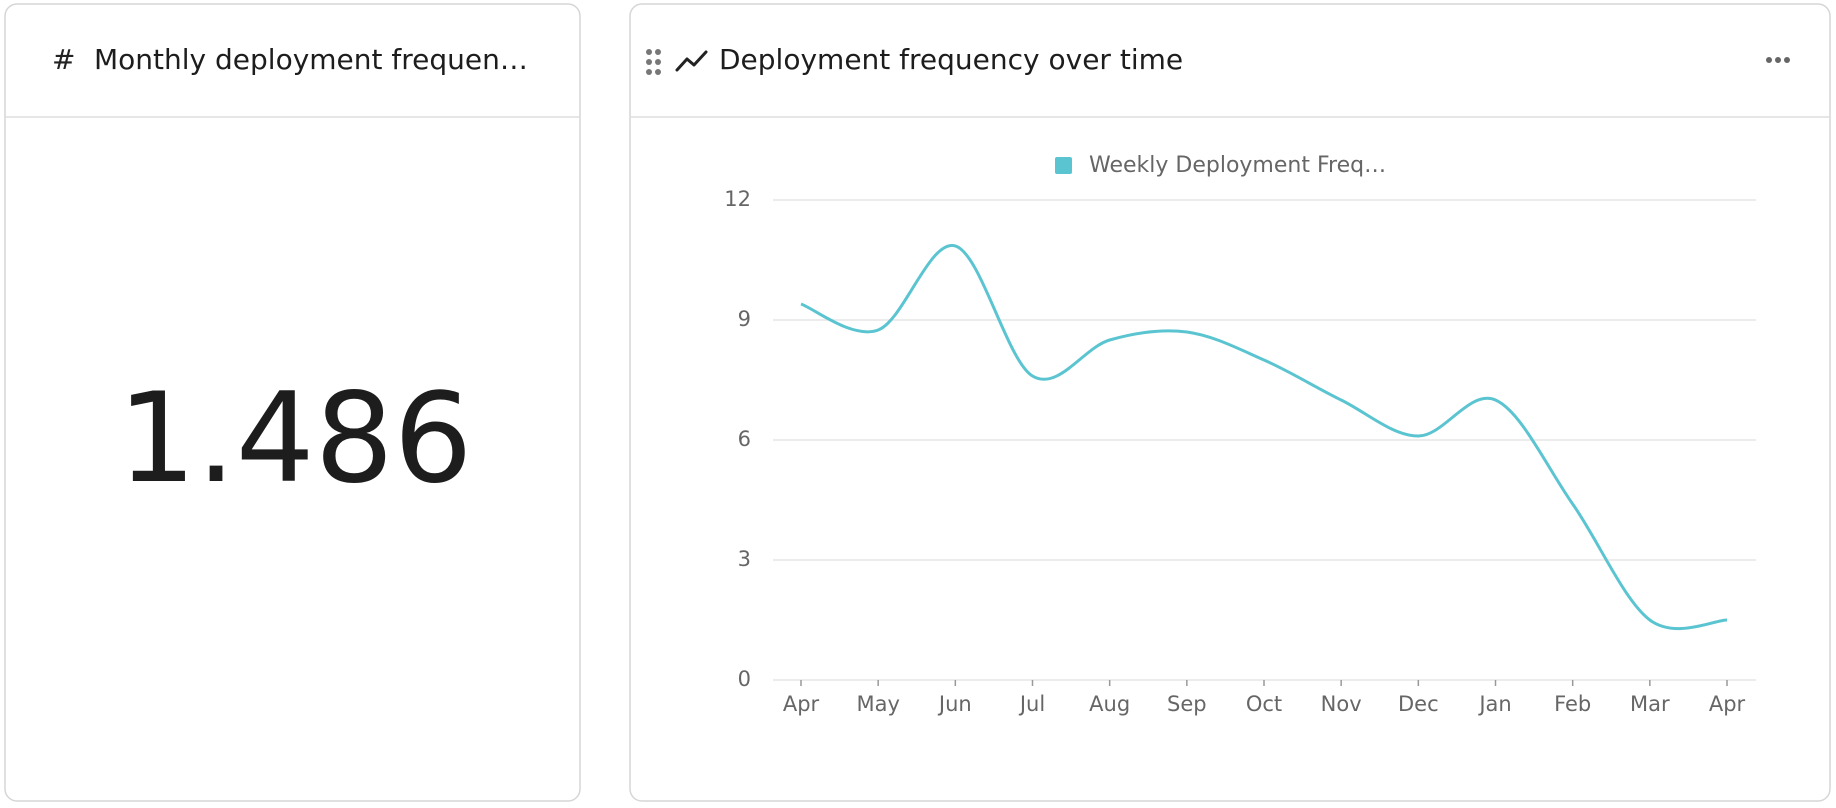 This screenshot has width=1836, height=808. What do you see at coordinates (1264, 704) in the screenshot?
I see `x-tick-label: Oct` at bounding box center [1264, 704].